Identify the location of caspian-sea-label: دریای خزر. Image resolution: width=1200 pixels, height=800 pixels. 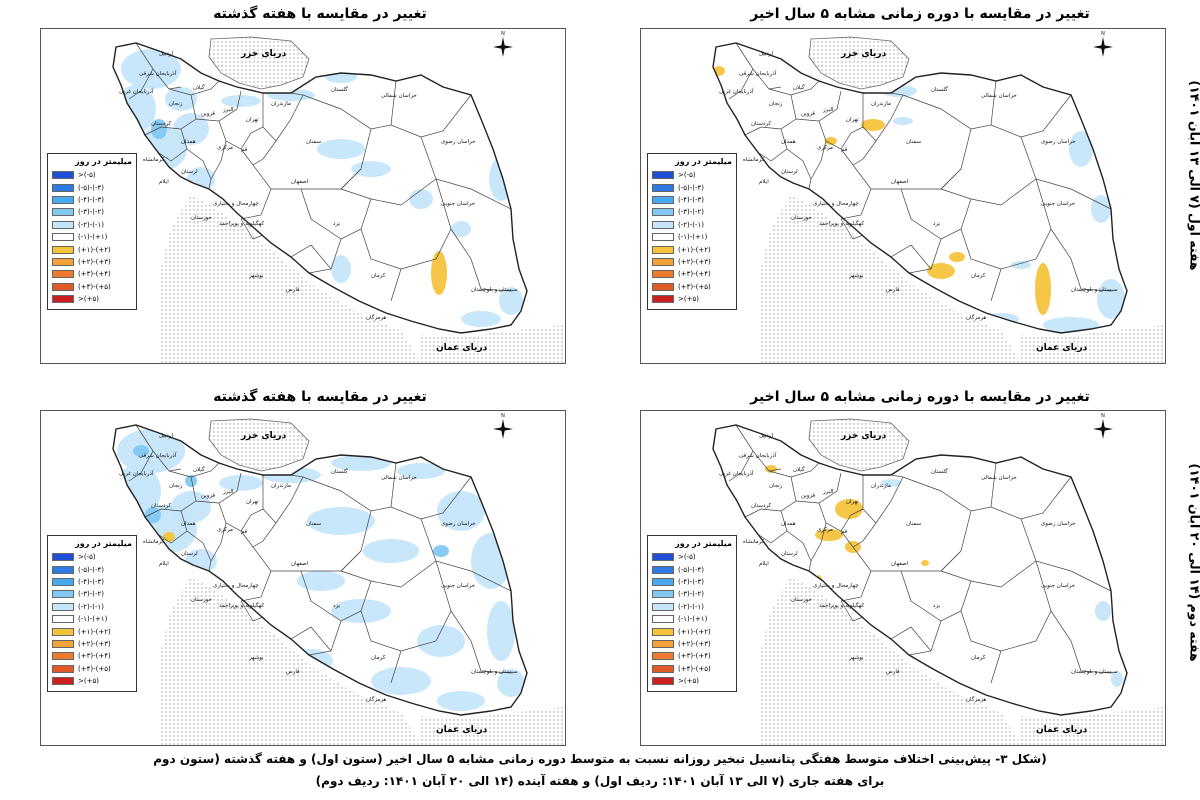
(864, 54).